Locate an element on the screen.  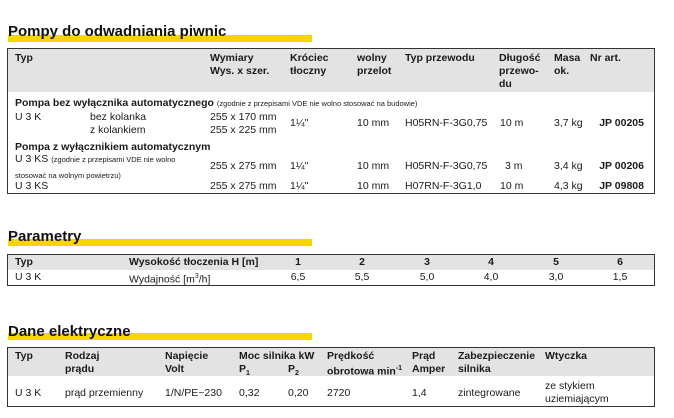
params-h-6: 6 is located at coordinates (620, 262).